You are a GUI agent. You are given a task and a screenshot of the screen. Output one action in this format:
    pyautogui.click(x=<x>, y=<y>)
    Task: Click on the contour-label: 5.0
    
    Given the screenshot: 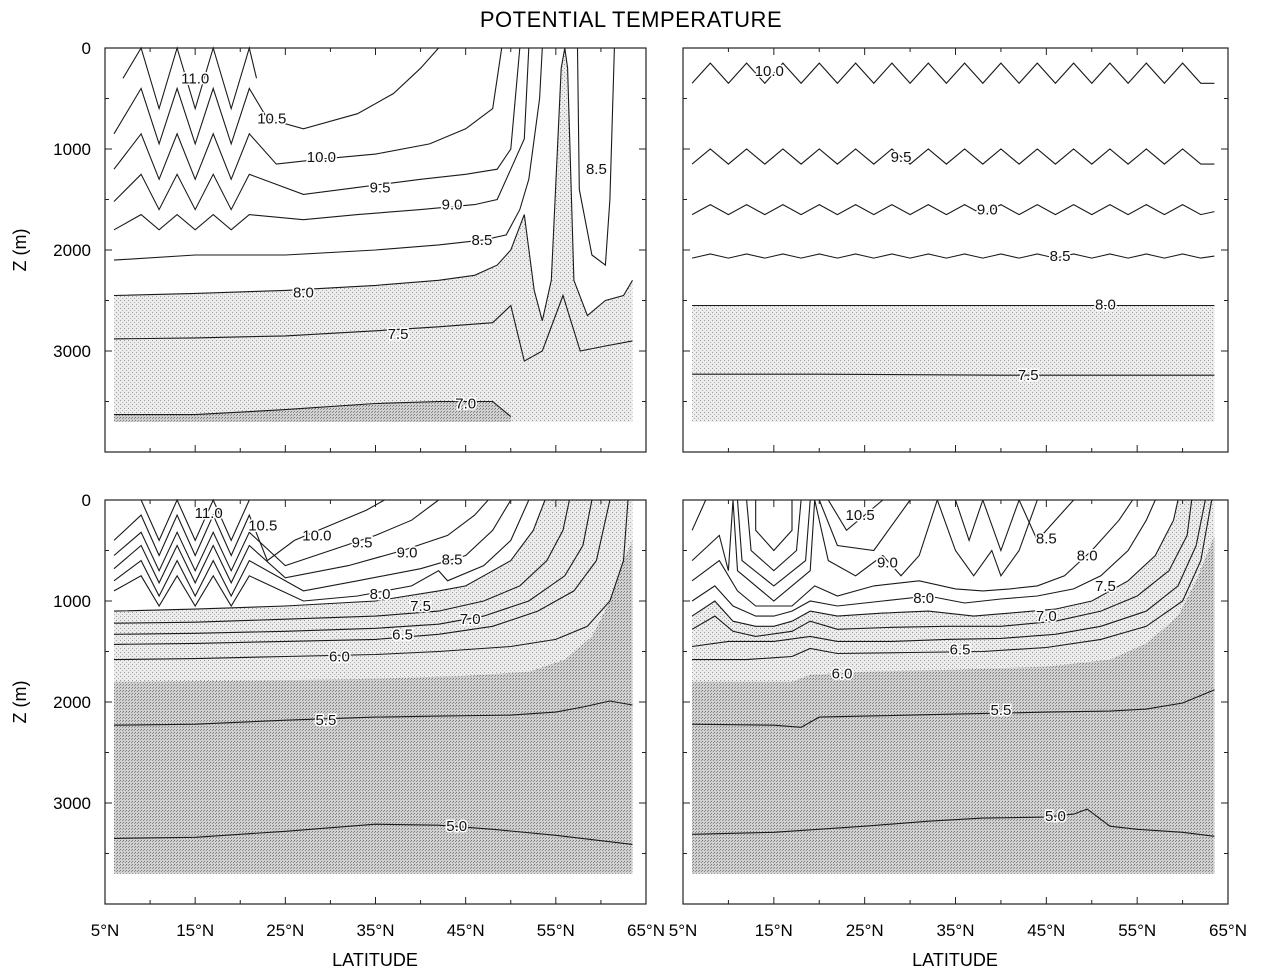 What is the action you would take?
    pyautogui.click(x=1055, y=816)
    